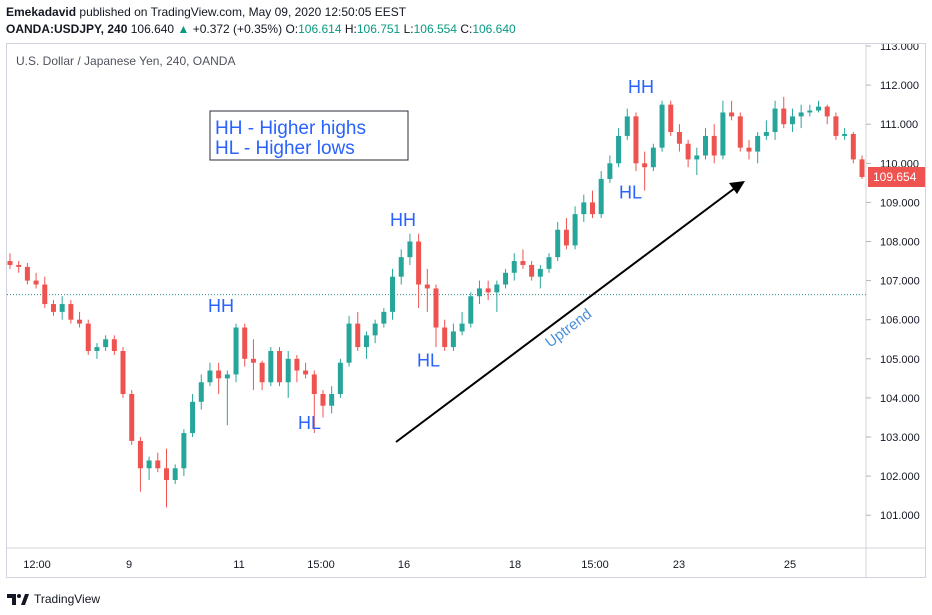  Describe the element at coordinates (900, 360) in the screenshot. I see `y-tick-label: 105.000` at that location.